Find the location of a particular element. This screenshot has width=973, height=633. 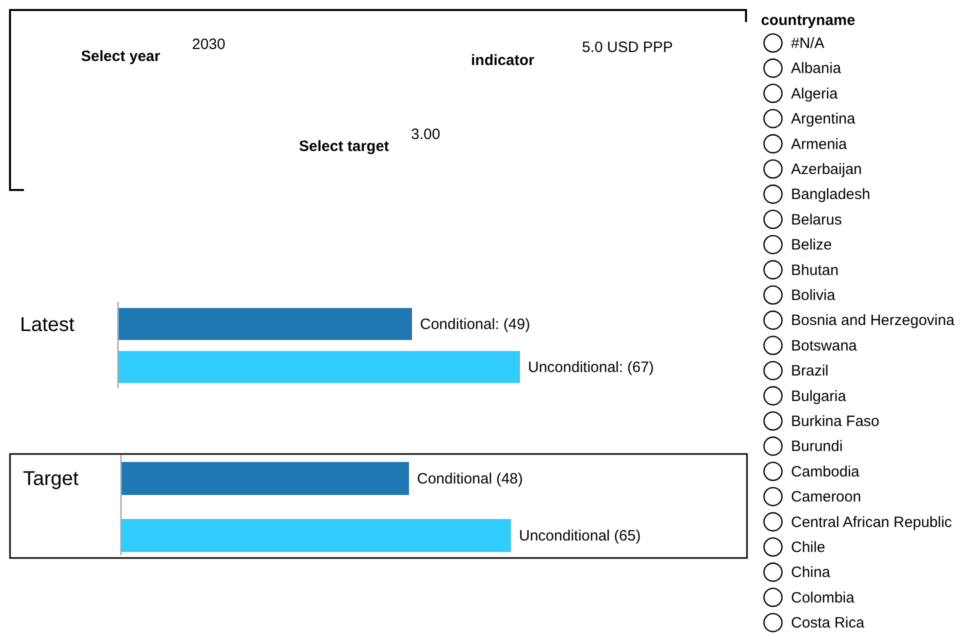

text: Chile is located at coordinates (808, 547).